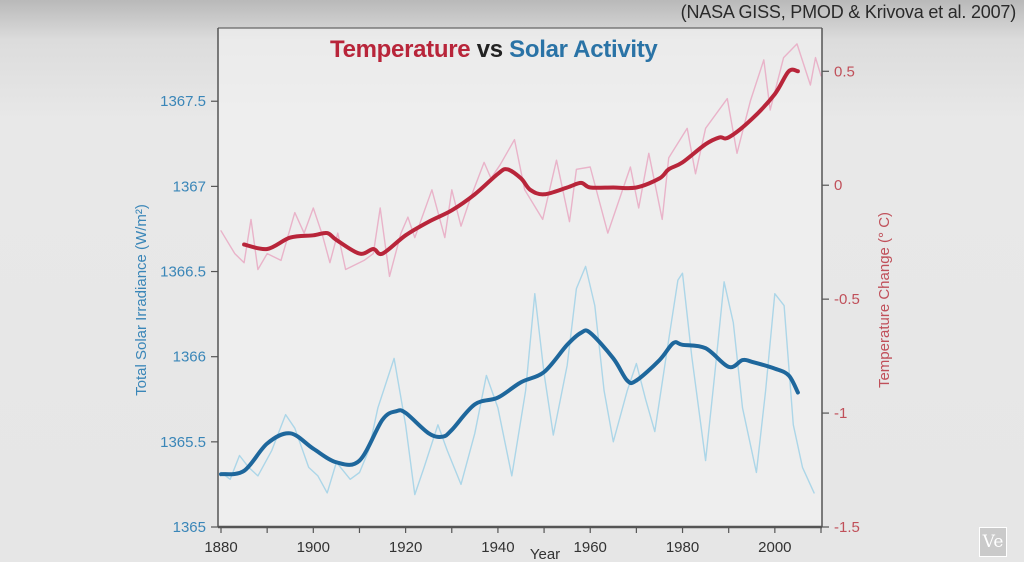  What do you see at coordinates (583, 49) in the screenshot?
I see `title-solar-activity: Solar Activity` at bounding box center [583, 49].